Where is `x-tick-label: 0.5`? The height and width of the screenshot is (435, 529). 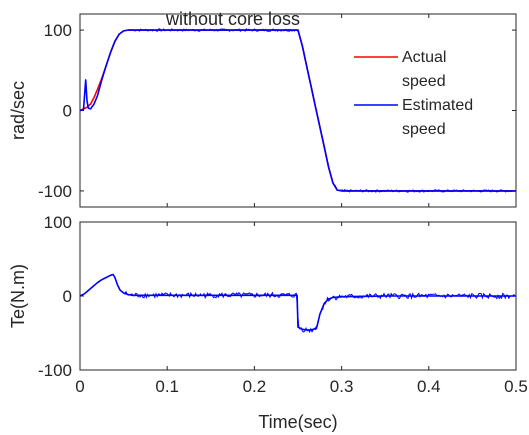
x-tick-label: 0.5 is located at coordinates (516, 386).